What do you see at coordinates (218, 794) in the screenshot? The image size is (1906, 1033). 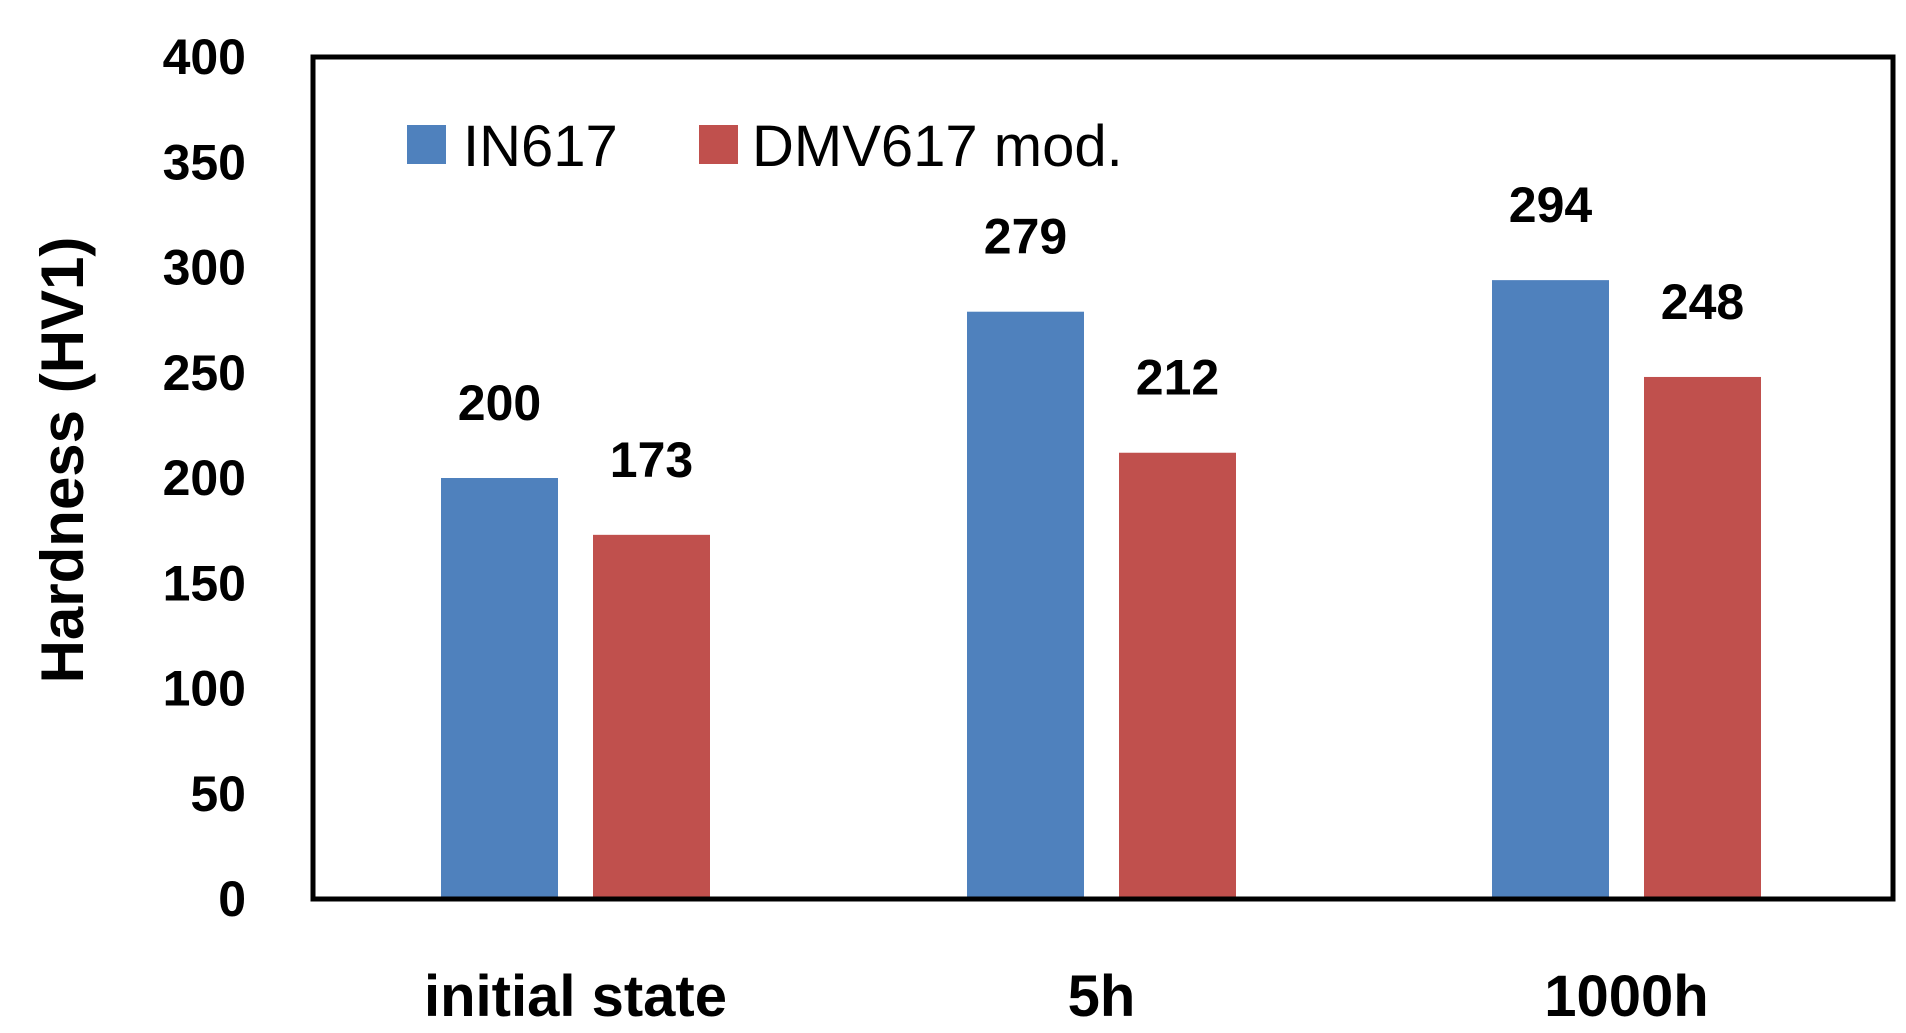 I see `y-tick-label: 50` at bounding box center [218, 794].